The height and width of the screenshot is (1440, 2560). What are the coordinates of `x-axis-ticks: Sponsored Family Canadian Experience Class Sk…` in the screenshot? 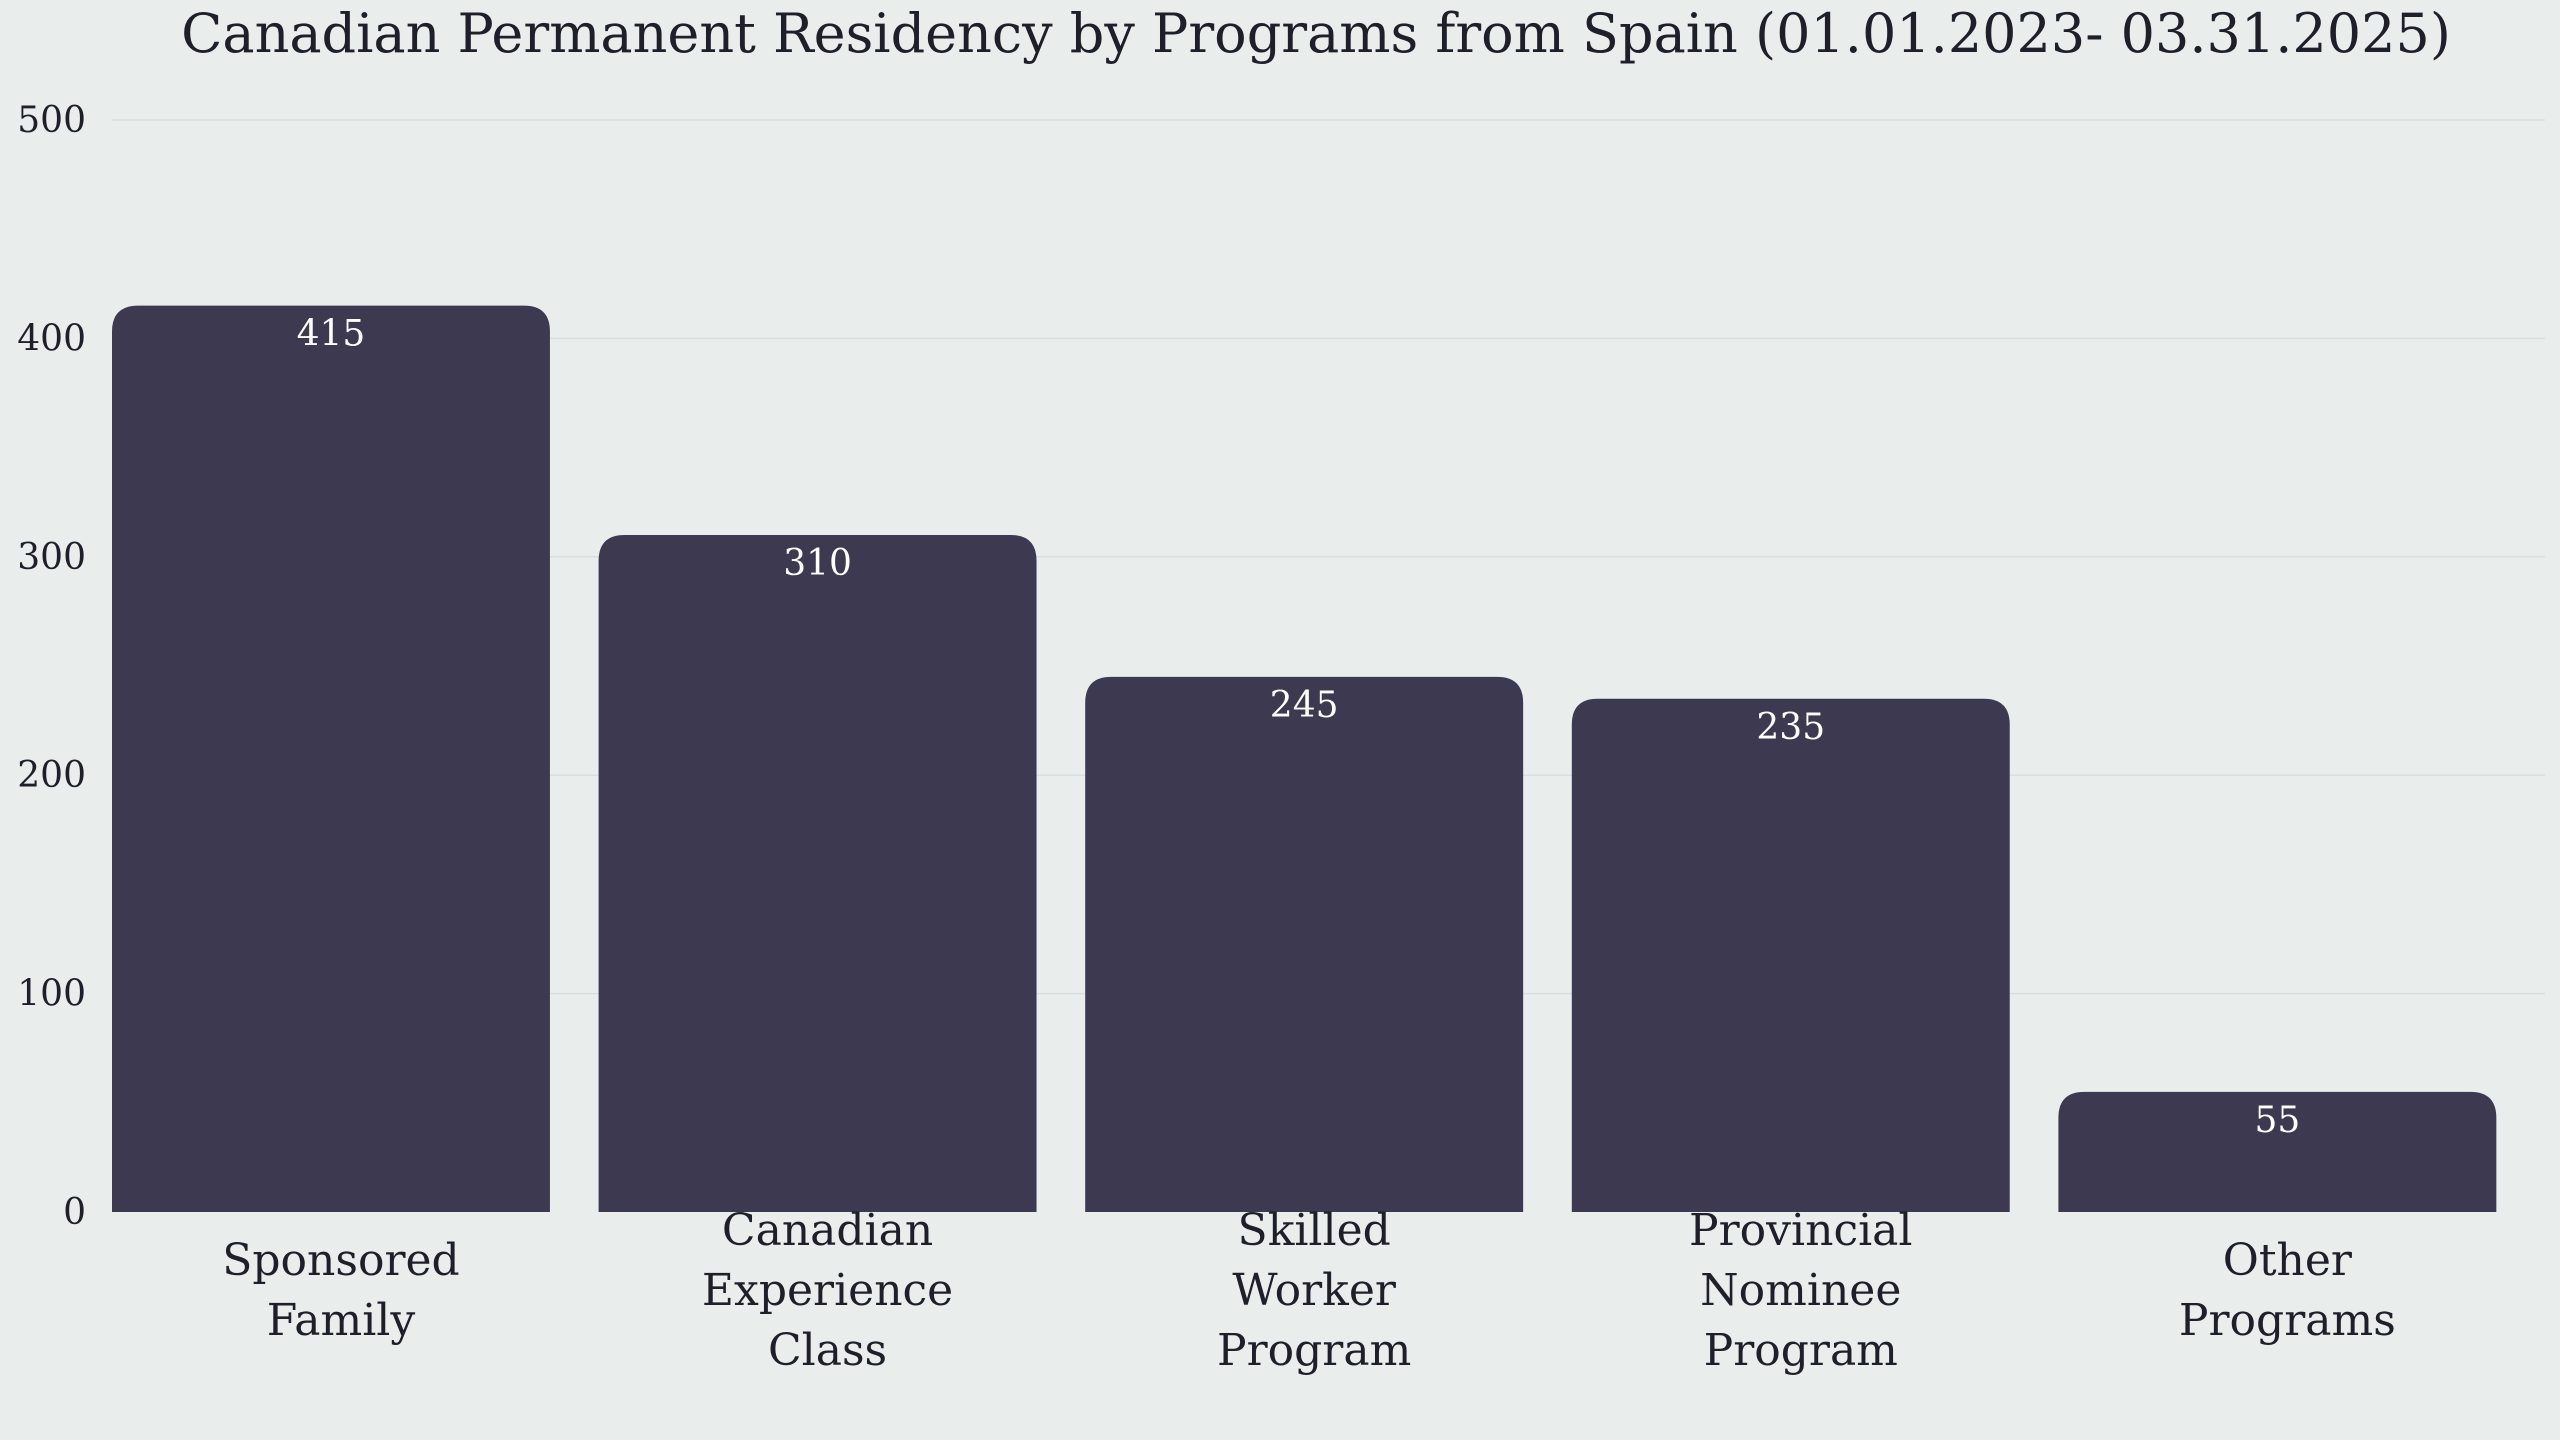 It's located at (1309, 1290).